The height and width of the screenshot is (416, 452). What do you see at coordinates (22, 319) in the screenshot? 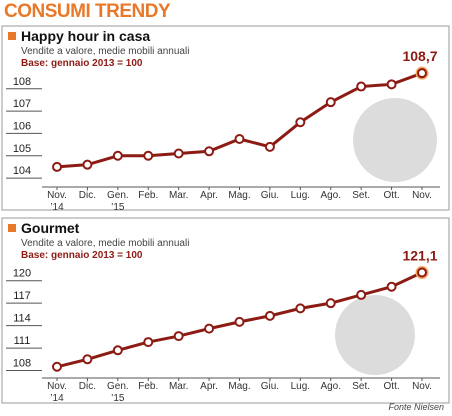
I see `y-tick-label: 114` at bounding box center [22, 319].